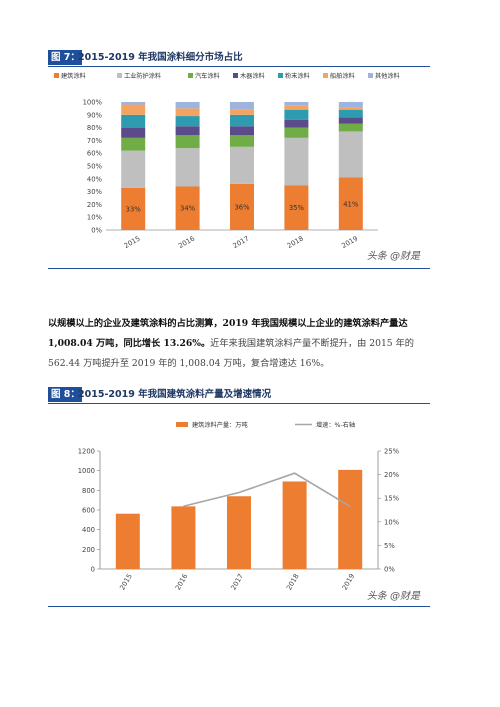 This screenshot has height=707, width=500. I want to click on y-left-tick-label: 800, so click(88, 491).